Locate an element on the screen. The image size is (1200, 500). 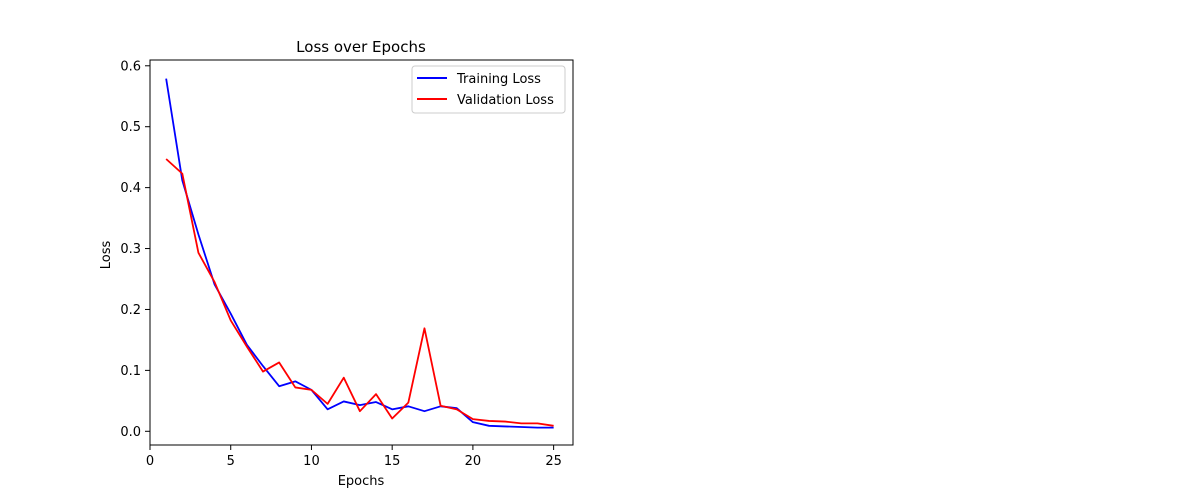
y-tick-label: 0.2 is located at coordinates (130, 310).